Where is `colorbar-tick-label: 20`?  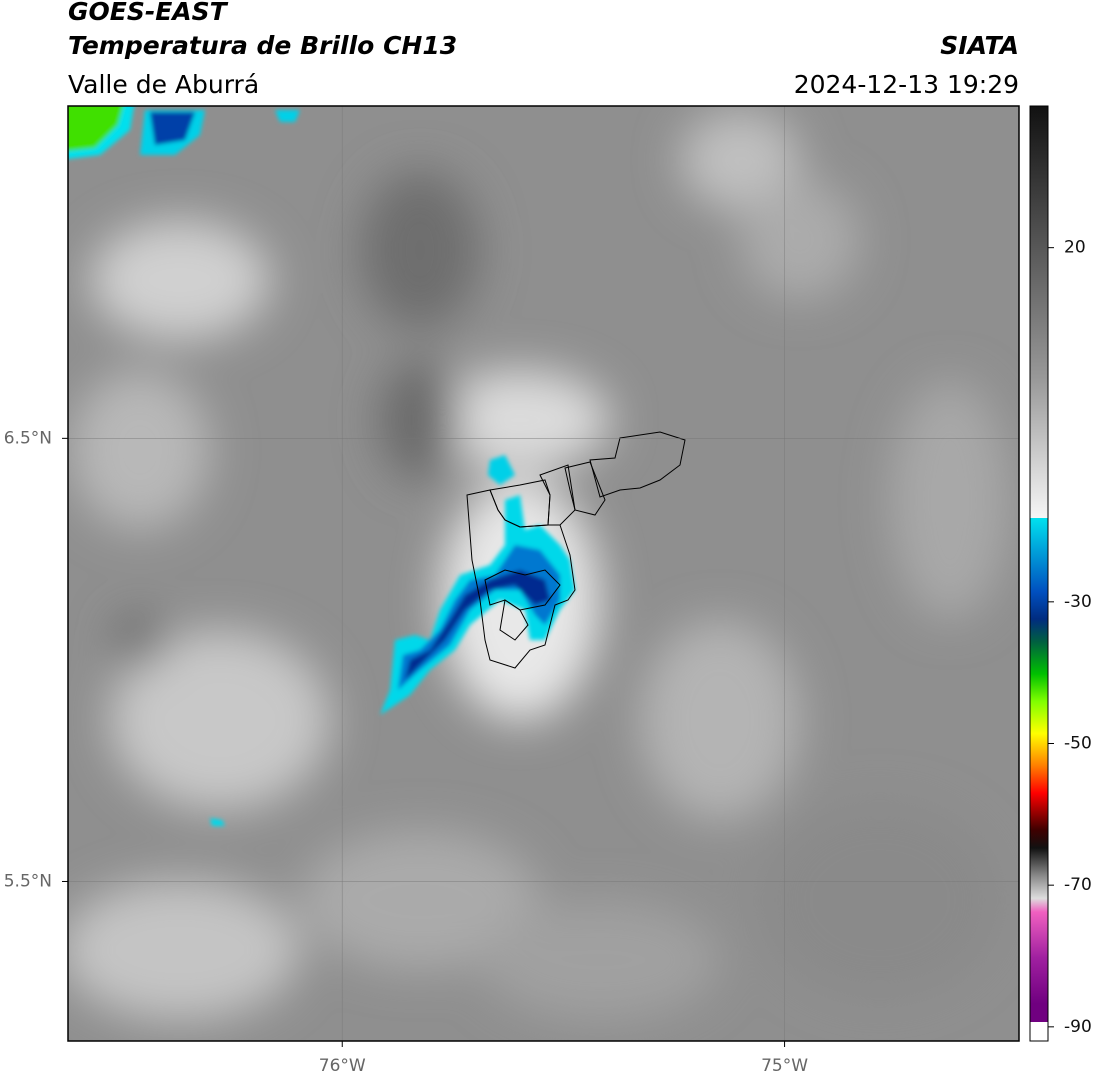
colorbar-tick-label: 20 is located at coordinates (1075, 248).